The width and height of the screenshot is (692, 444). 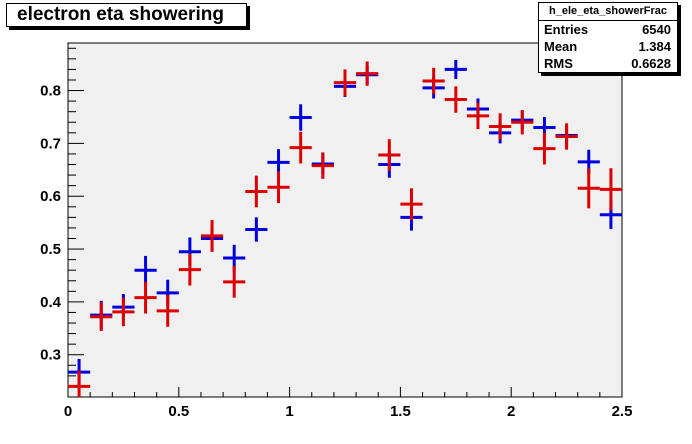 What do you see at coordinates (566, 29) in the screenshot?
I see `stats-label: Entries` at bounding box center [566, 29].